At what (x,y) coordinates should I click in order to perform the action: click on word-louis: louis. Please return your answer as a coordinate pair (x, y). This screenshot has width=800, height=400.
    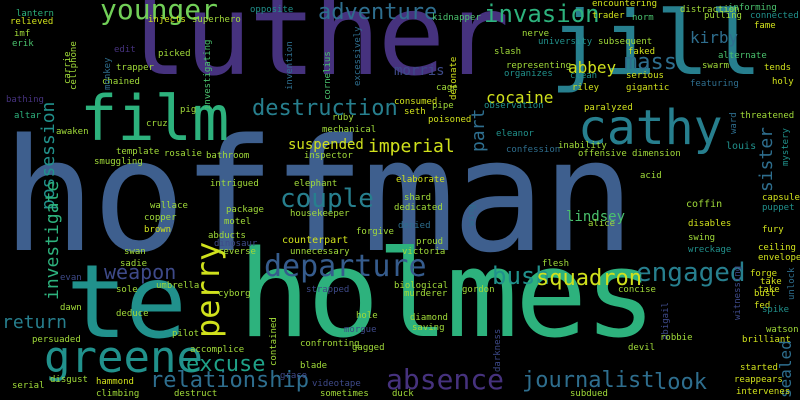
    Looking at the image, I should click on (741, 146).